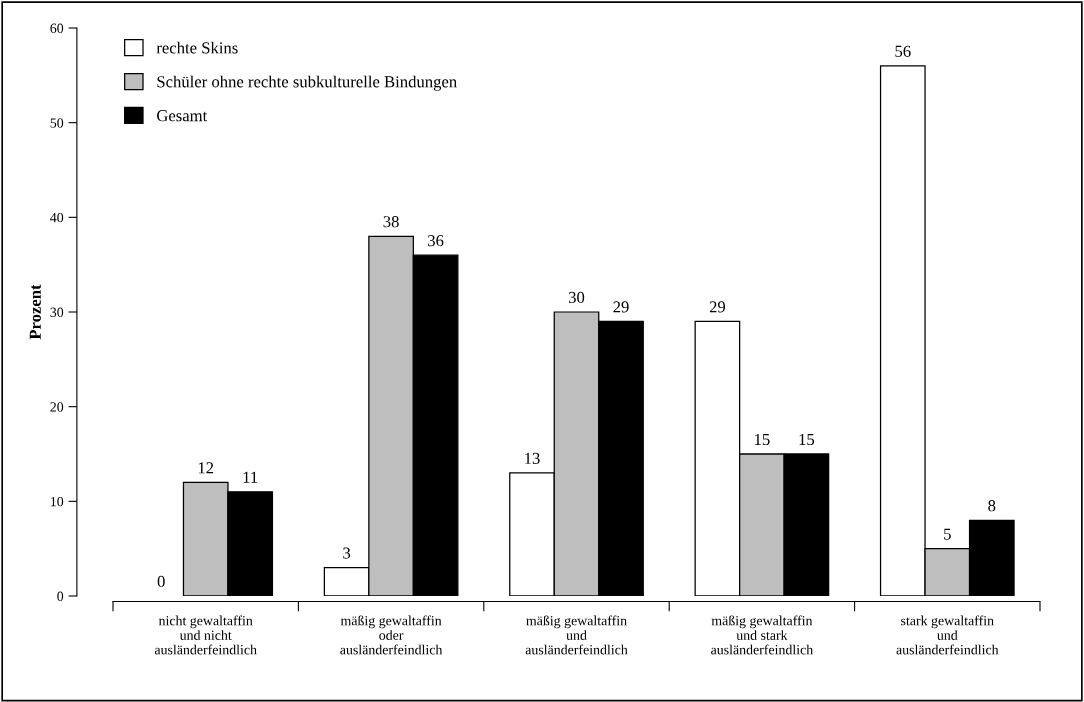 The height and width of the screenshot is (702, 1084). I want to click on data-label: 0, so click(161, 581).